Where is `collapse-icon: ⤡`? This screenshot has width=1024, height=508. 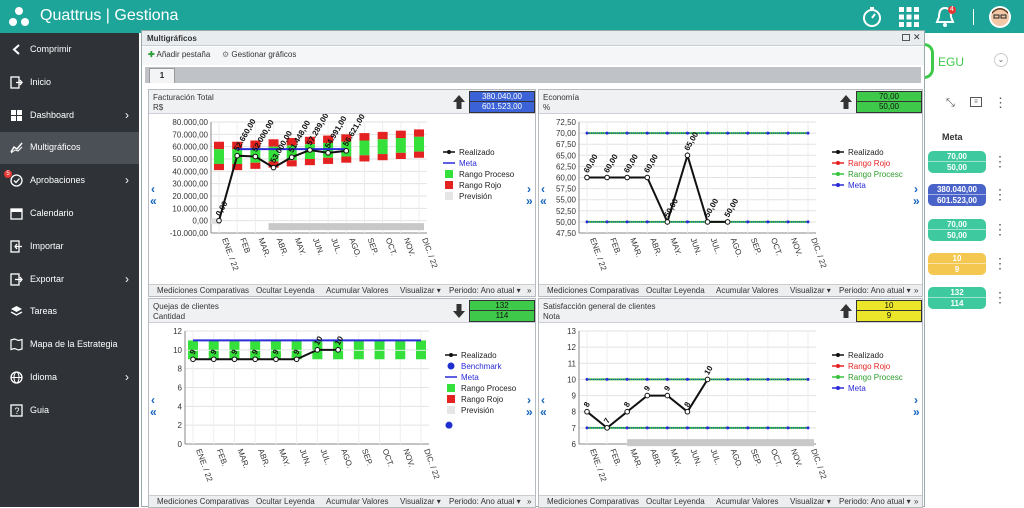
collapse-icon: ⤡ is located at coordinates (950, 103).